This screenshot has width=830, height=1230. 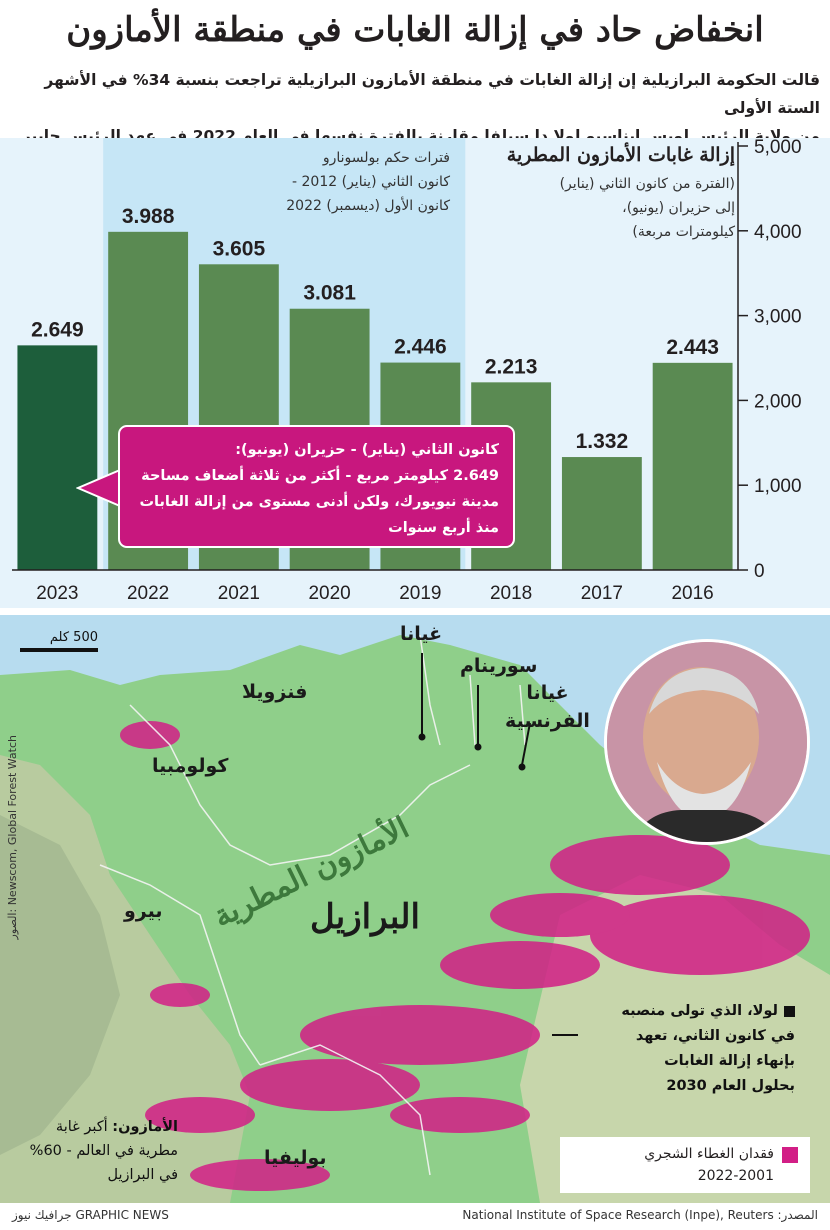 I want to click on chart-subtitle-line: إلى حزيران (يونيو)،, so click(x=678, y=208).